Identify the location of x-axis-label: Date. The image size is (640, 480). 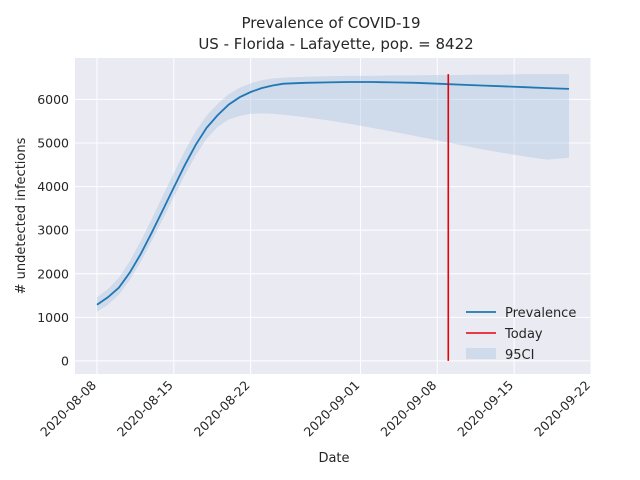
(333, 458).